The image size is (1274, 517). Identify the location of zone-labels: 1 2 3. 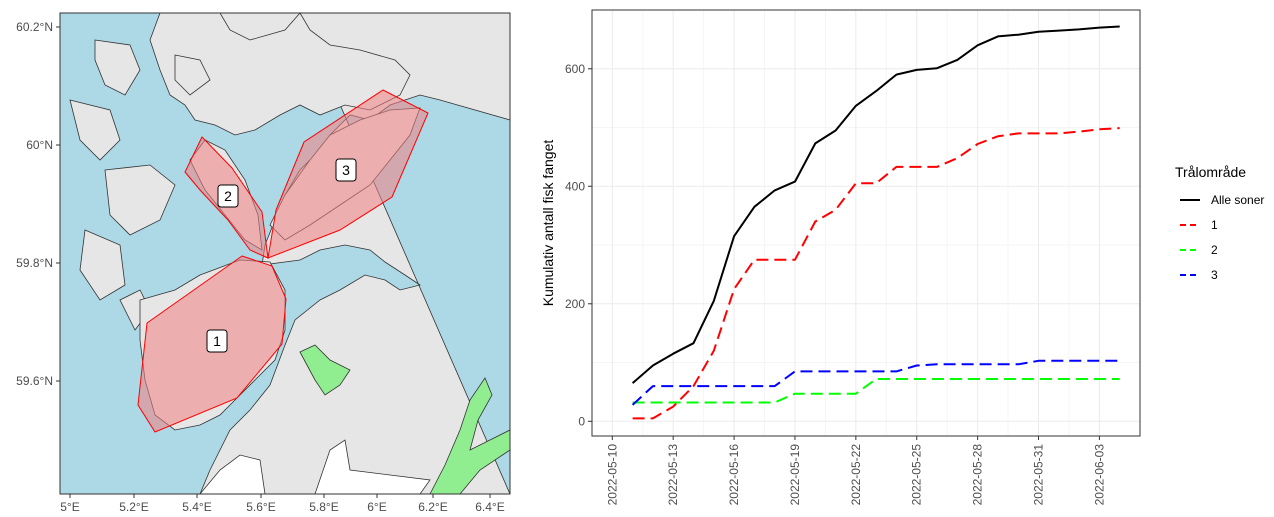
(281, 255).